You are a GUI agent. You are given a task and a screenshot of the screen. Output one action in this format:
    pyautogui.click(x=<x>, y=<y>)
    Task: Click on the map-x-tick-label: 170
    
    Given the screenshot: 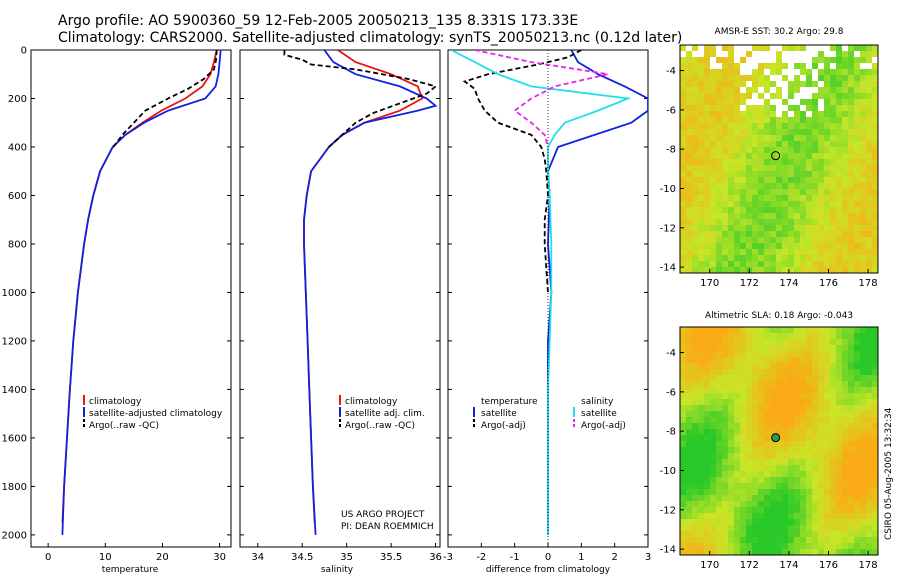 What is the action you would take?
    pyautogui.click(x=709, y=283)
    